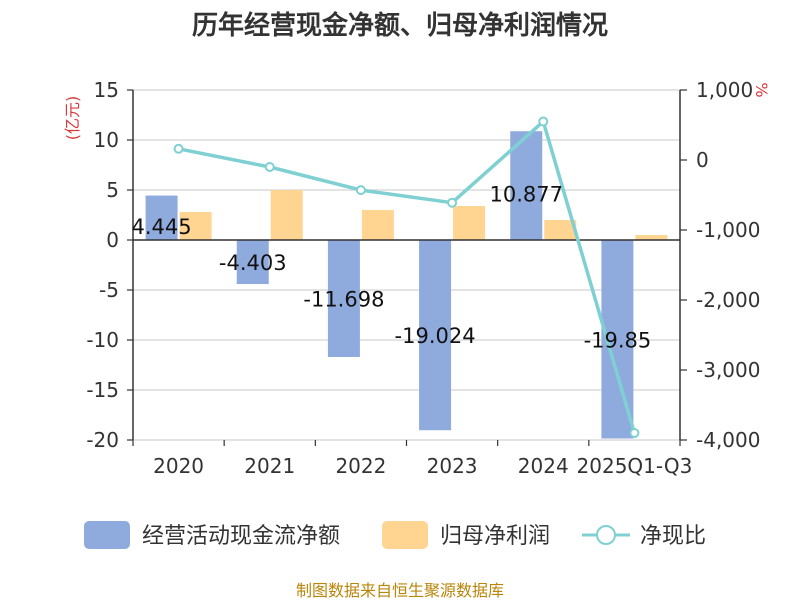  What do you see at coordinates (178, 466) in the screenshot?
I see `x-tick-label: 2020` at bounding box center [178, 466].